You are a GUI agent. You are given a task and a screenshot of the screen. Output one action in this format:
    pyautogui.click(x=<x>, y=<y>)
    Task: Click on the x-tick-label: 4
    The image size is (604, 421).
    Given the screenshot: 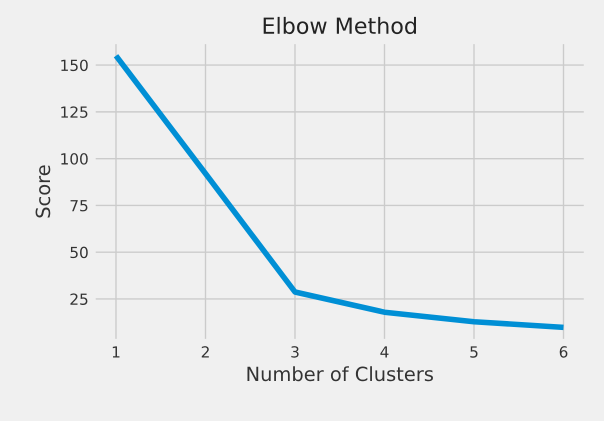 What is the action you would take?
    pyautogui.click(x=384, y=352)
    